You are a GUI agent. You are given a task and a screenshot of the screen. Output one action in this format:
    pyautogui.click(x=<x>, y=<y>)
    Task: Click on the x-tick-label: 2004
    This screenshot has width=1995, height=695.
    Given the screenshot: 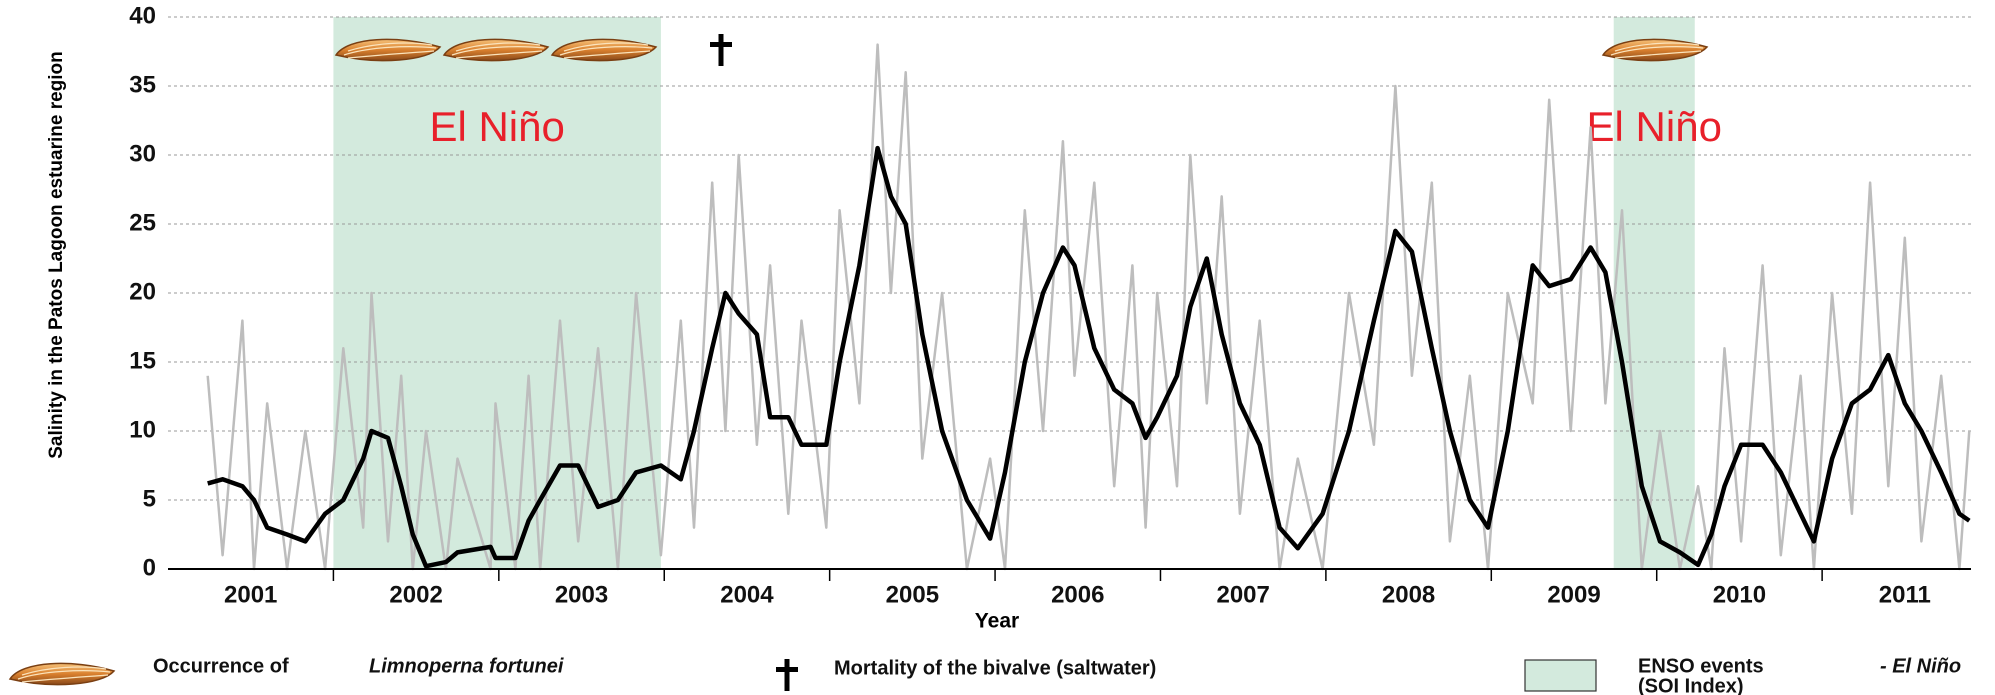 What is the action you would take?
    pyautogui.click(x=747, y=594)
    